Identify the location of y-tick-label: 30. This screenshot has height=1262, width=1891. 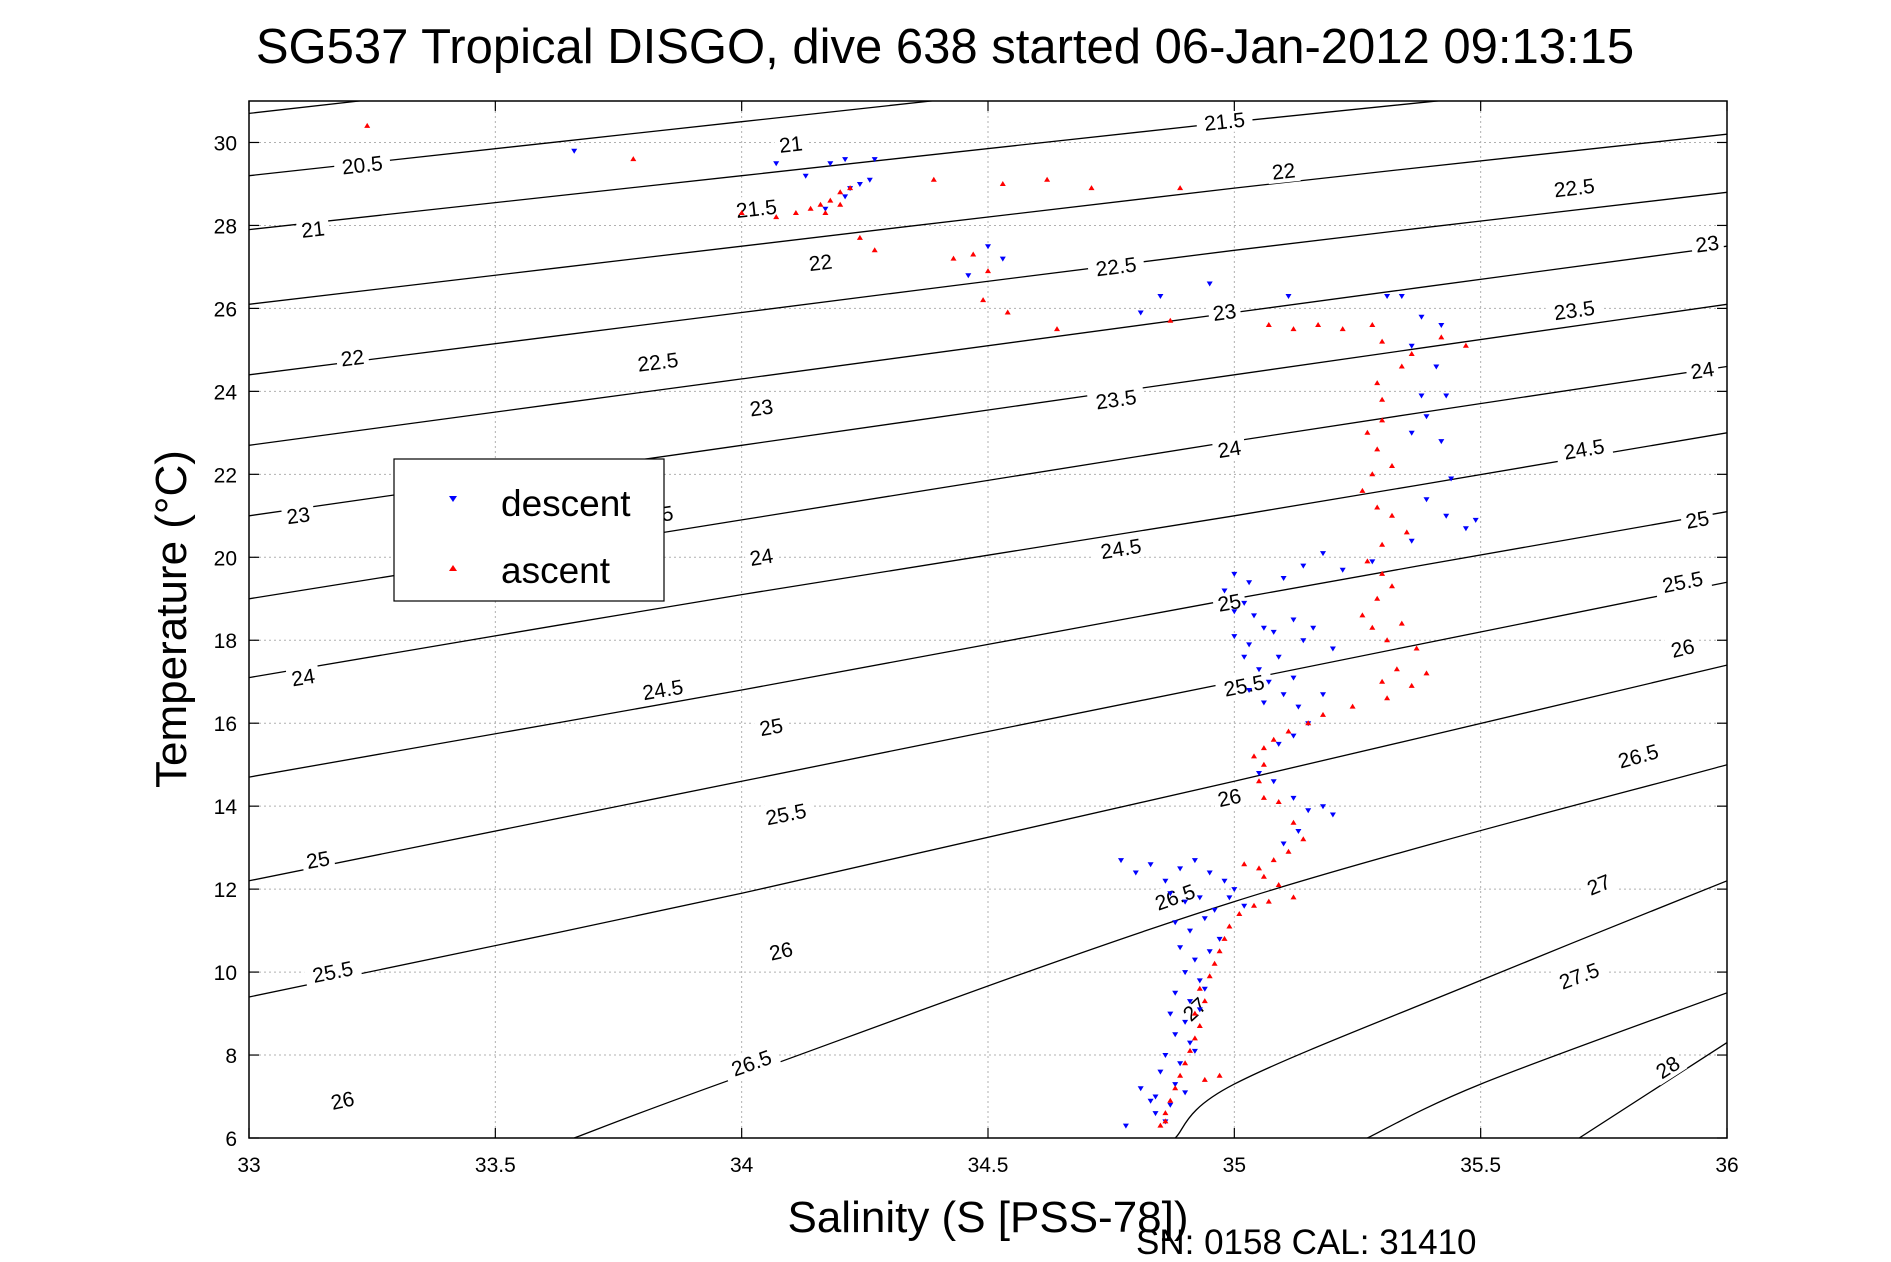
(225, 143).